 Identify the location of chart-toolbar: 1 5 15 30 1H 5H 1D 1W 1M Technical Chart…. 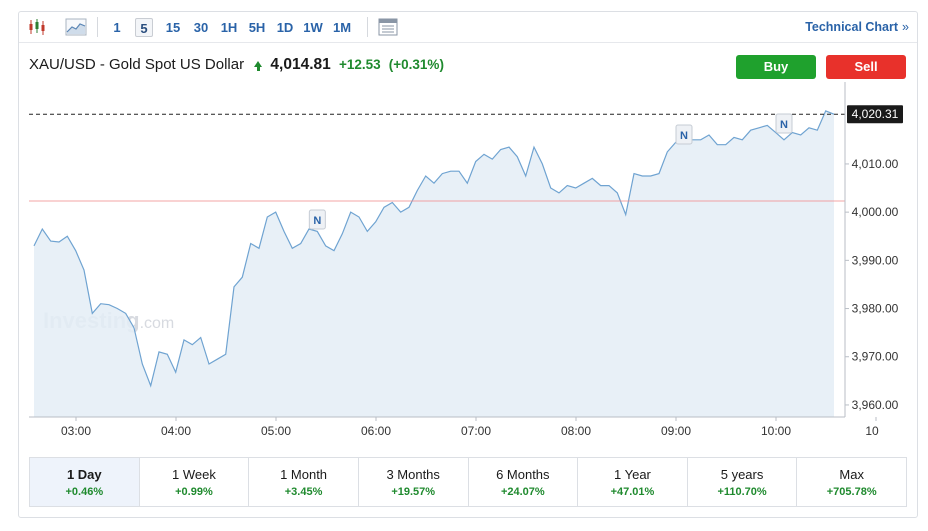
(468, 27).